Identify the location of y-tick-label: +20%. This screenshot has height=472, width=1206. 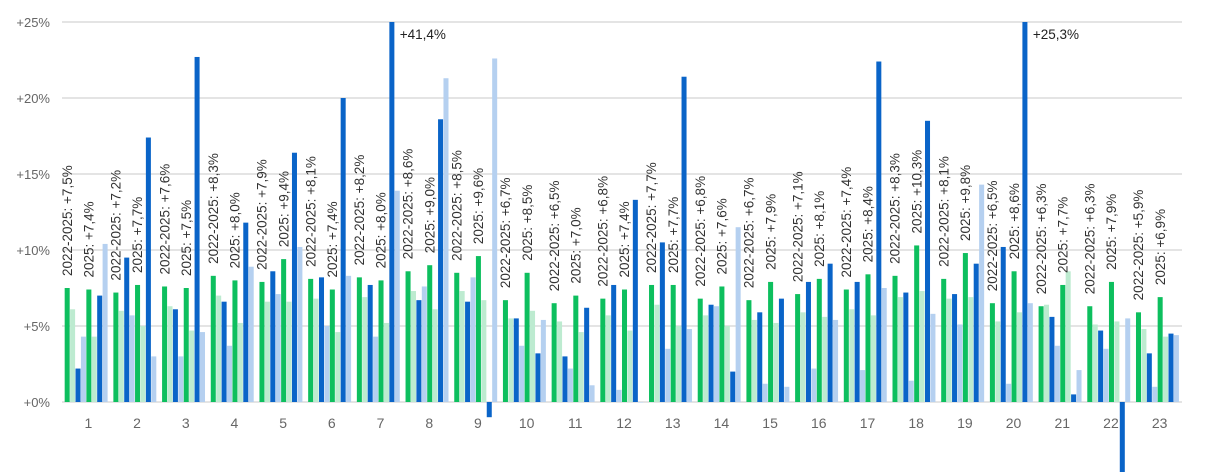
(33, 98).